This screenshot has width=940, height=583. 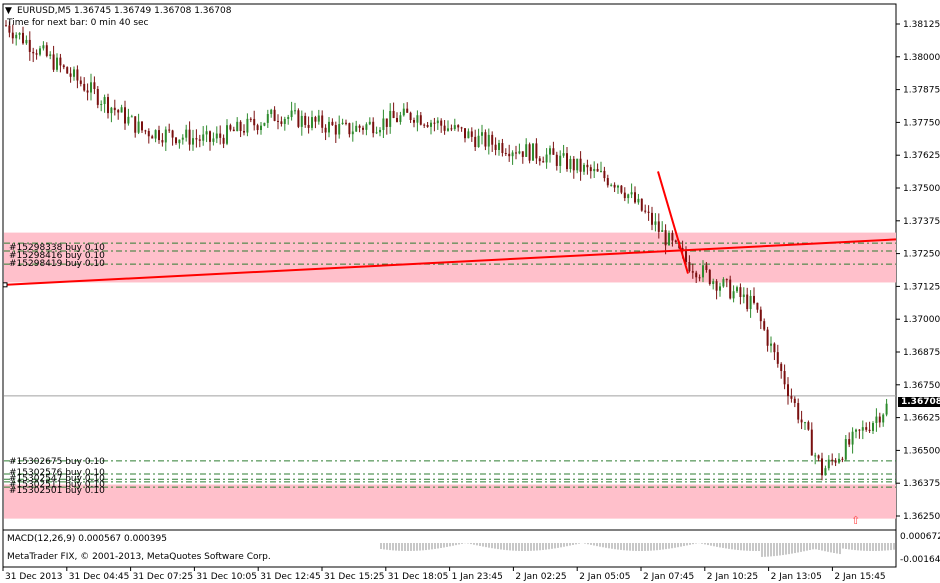 I want to click on order-label: #15302675 buy 0.10, so click(x=57, y=462).